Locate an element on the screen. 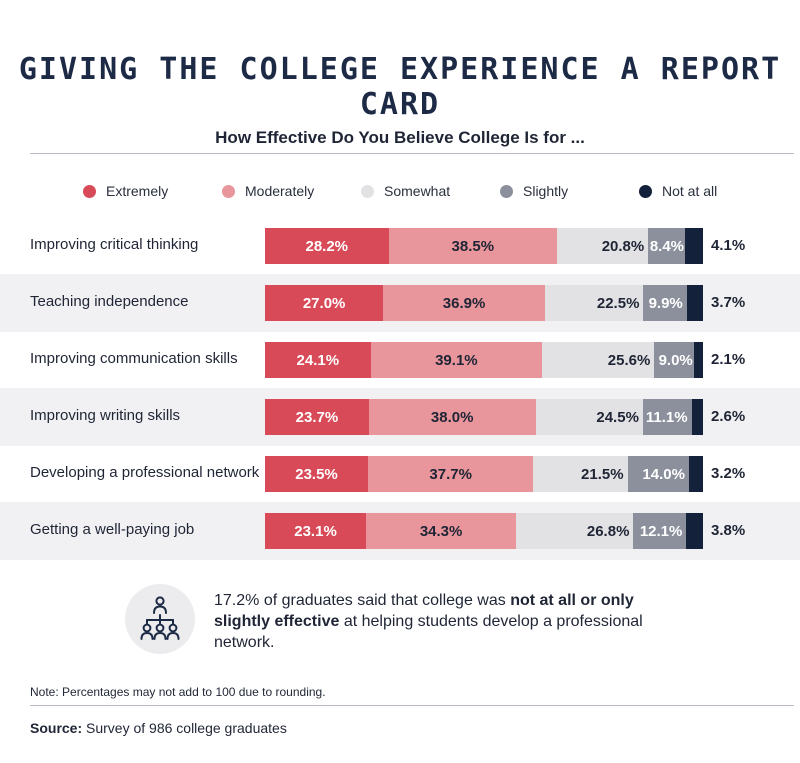 The image size is (800, 763). data-label: 39.1% is located at coordinates (456, 360).